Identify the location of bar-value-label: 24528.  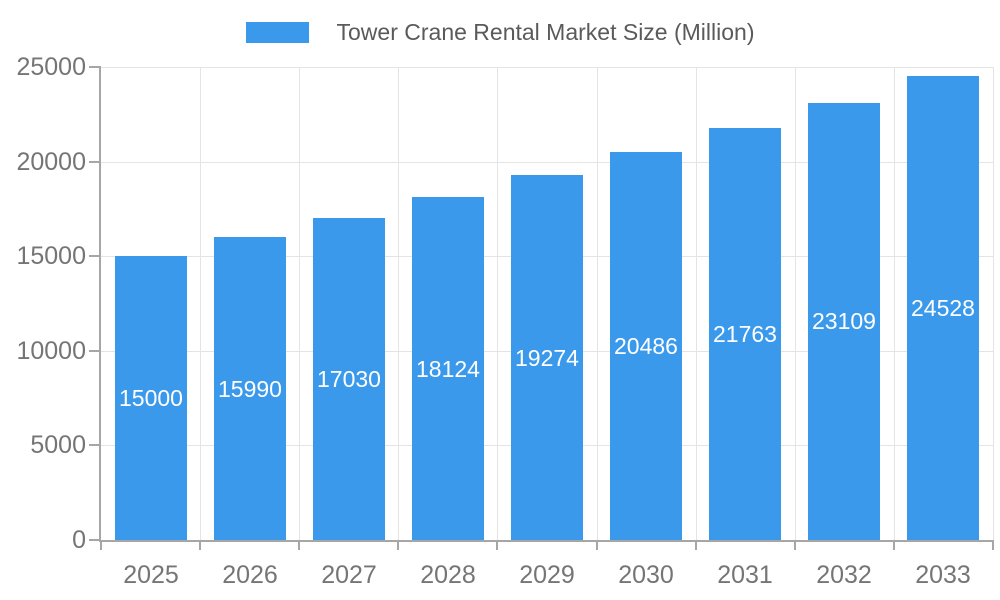
(943, 308).